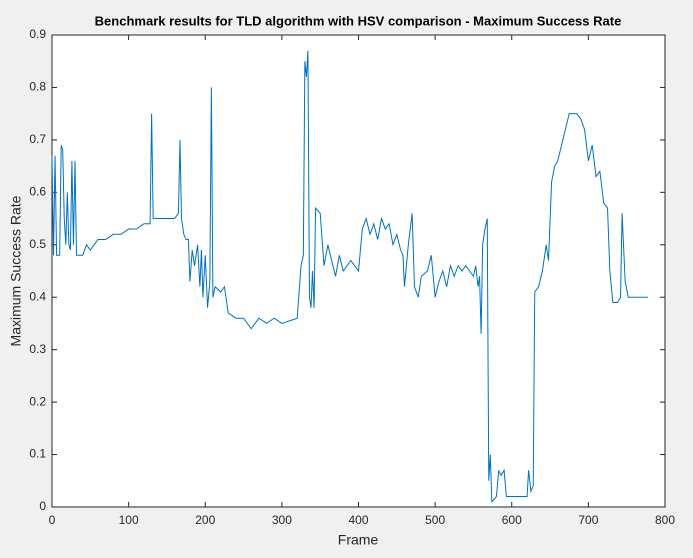  Describe the element at coordinates (37, 192) in the screenshot. I see `y-tick-label: 0.6` at that location.